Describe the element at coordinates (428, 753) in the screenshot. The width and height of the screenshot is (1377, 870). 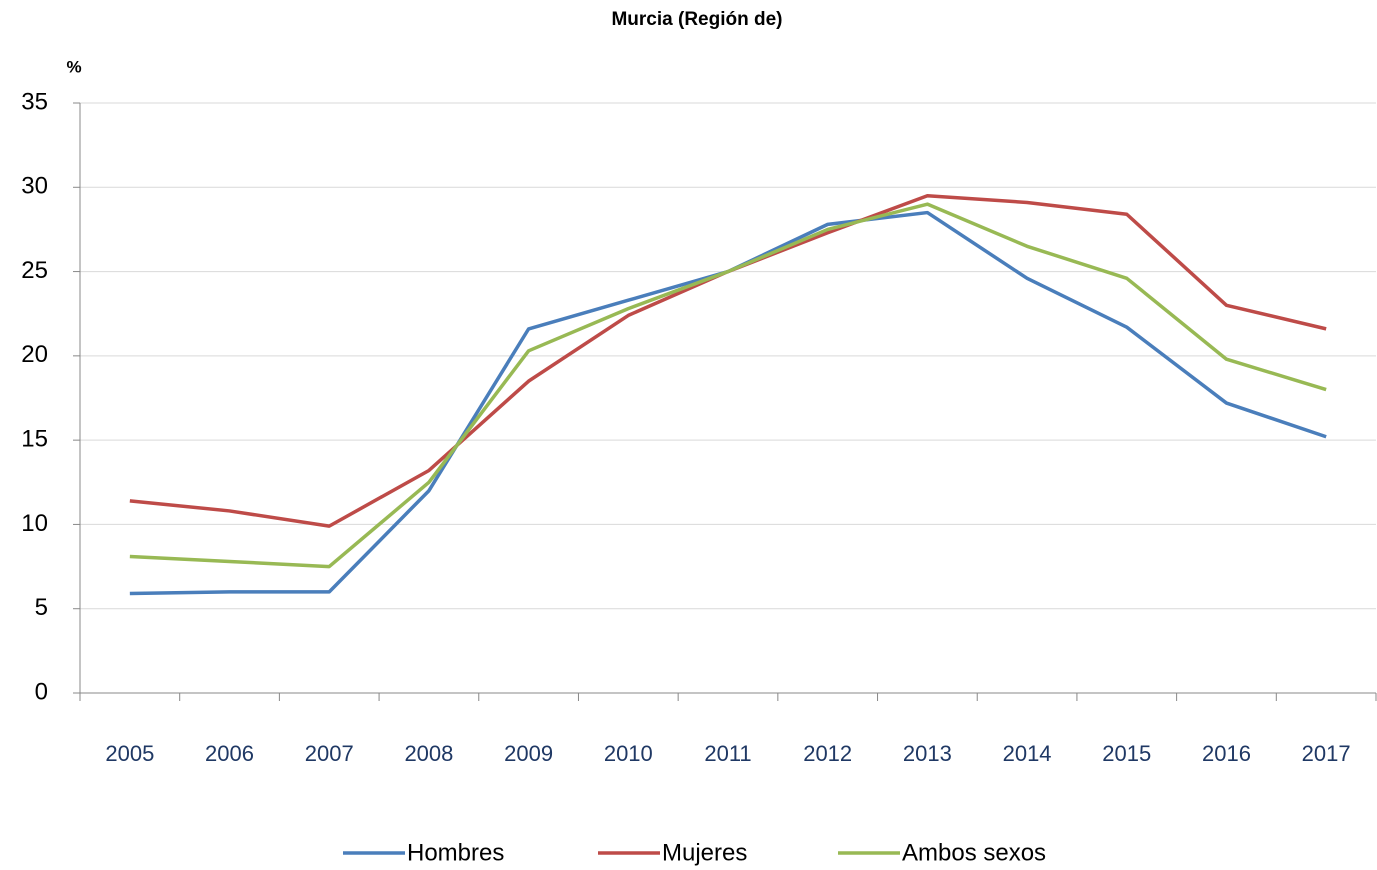
I see `x-tick-label: 2008` at that location.